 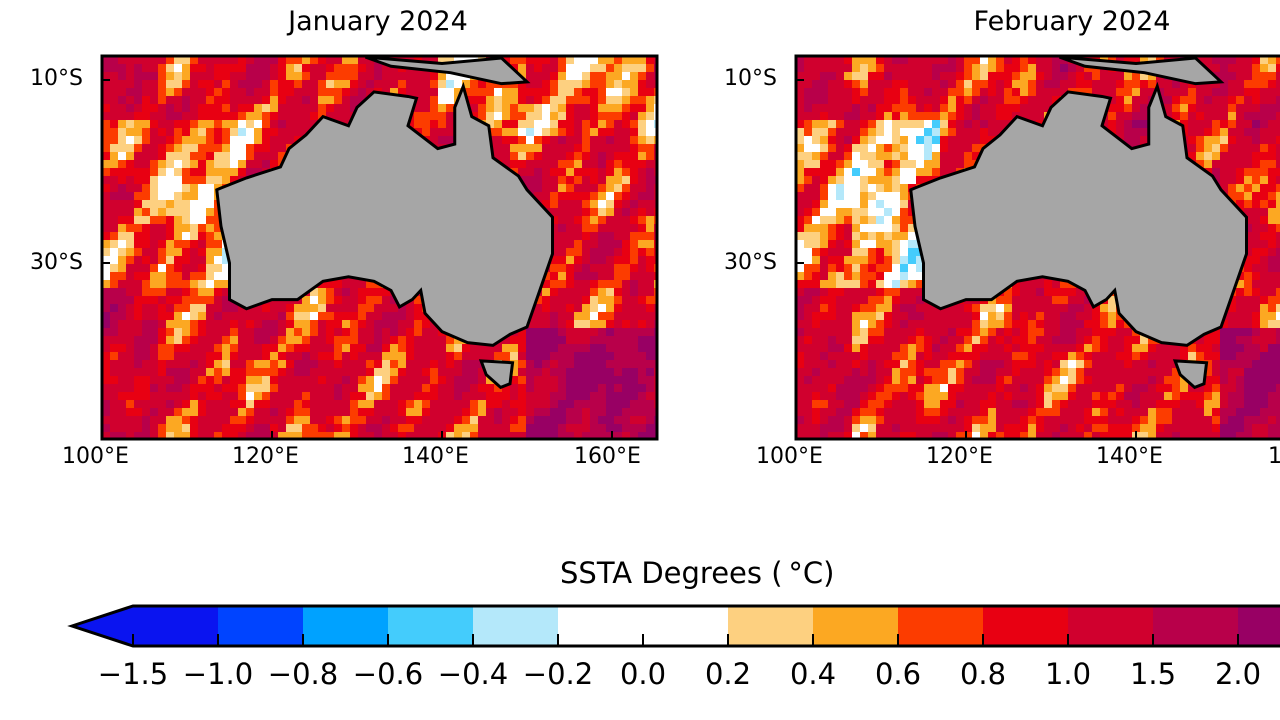 What do you see at coordinates (303, 674) in the screenshot?
I see `colorbar-tick-label: −0.8` at bounding box center [303, 674].